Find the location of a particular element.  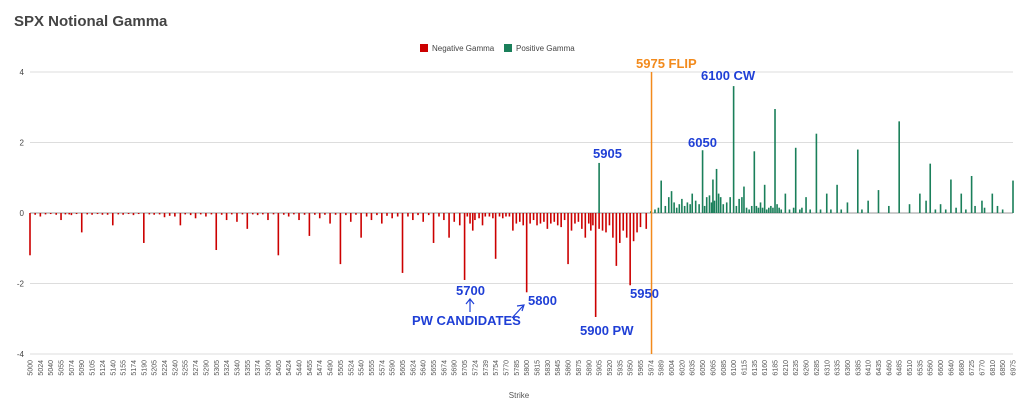

x-tick-label: 5540 is located at coordinates (362, 368).